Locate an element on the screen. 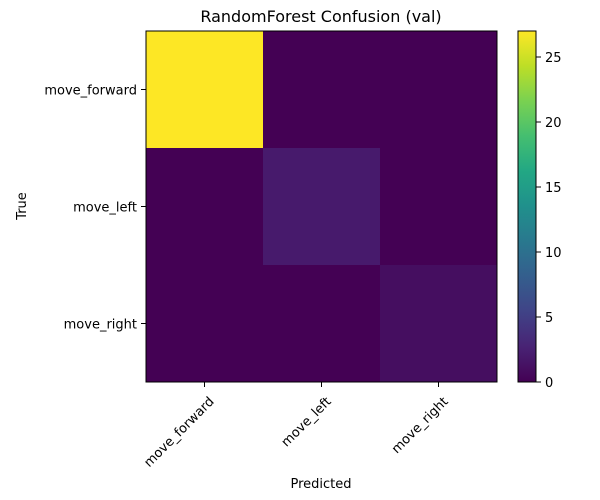  x-axis-label: Predicted is located at coordinates (320, 484).